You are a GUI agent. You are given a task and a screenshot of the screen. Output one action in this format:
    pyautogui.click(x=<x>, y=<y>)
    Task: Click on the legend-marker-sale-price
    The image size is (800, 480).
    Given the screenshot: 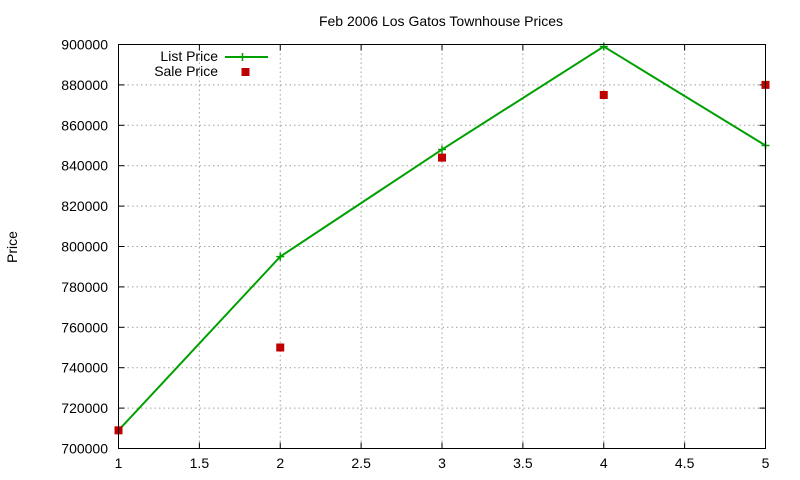 What is the action you would take?
    pyautogui.click(x=245, y=72)
    